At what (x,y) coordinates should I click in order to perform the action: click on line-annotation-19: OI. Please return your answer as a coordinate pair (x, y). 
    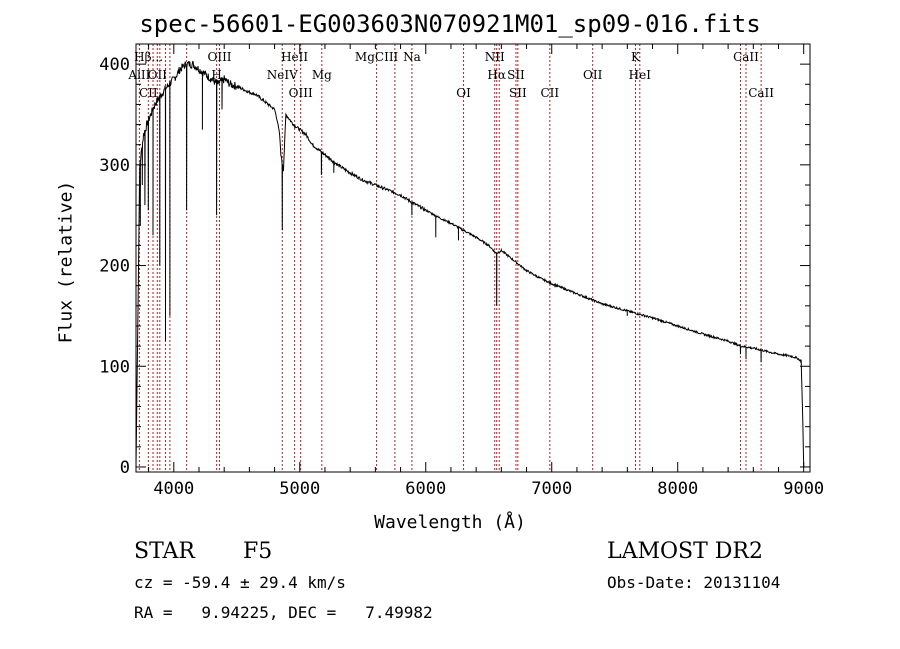
    Looking at the image, I should click on (463, 93).